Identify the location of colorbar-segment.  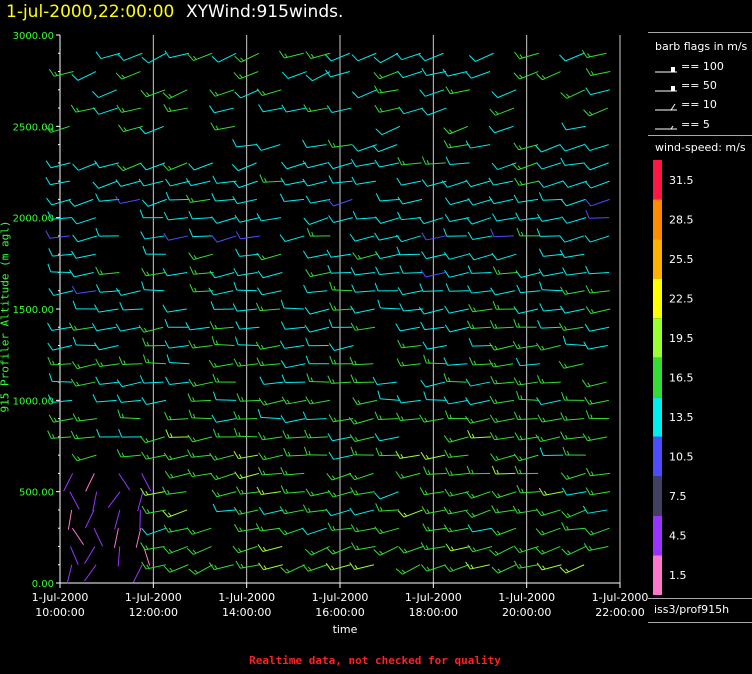
(657, 535).